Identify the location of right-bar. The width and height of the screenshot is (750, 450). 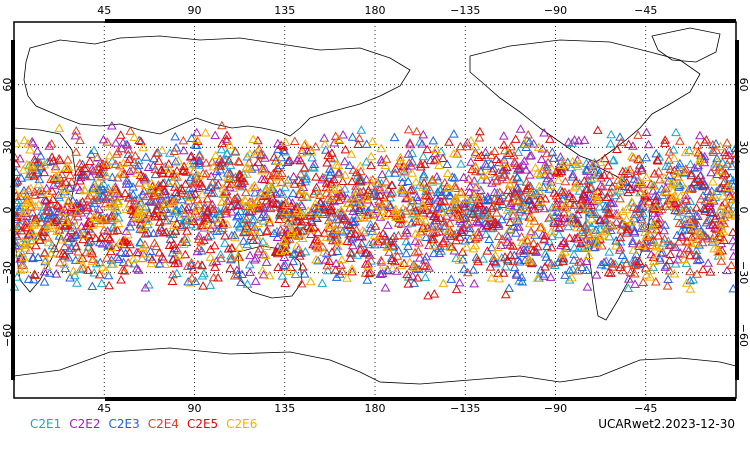
(737, 210).